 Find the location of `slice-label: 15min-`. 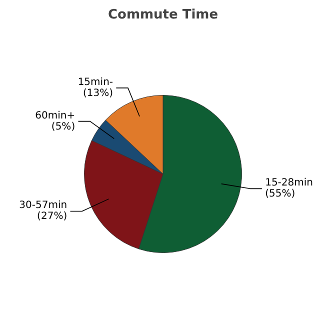

slice-label: 15min- is located at coordinates (96, 82).